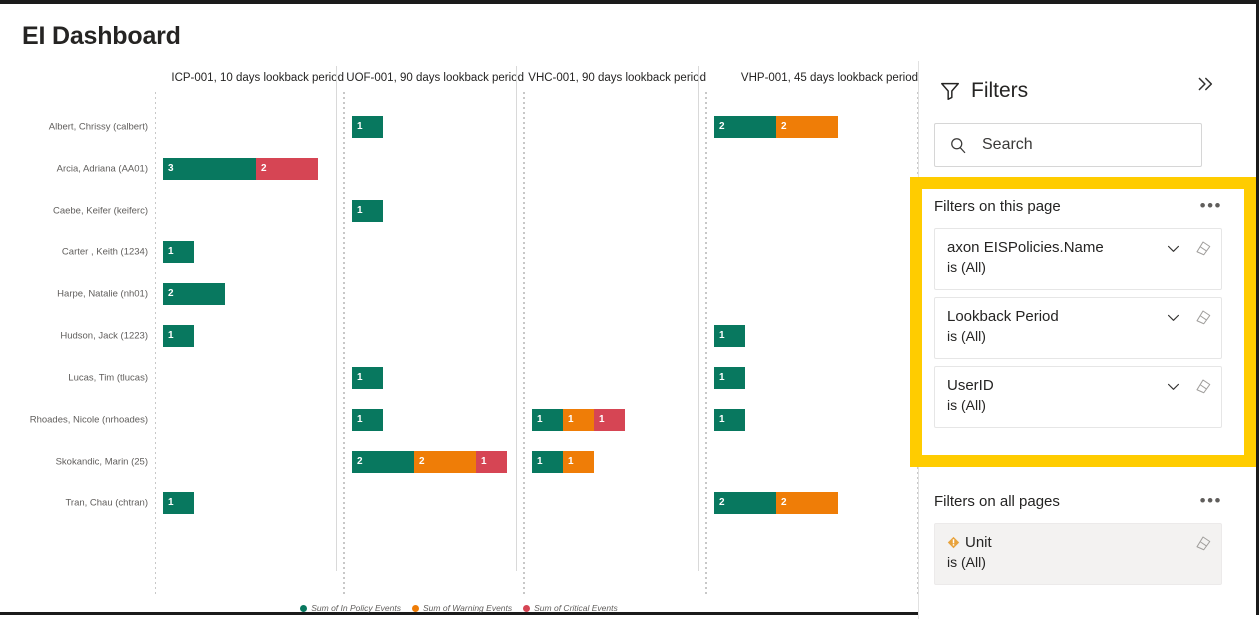 This screenshot has height=619, width=1259. I want to click on category-label: Tran, Chau (chtran), so click(106, 503).